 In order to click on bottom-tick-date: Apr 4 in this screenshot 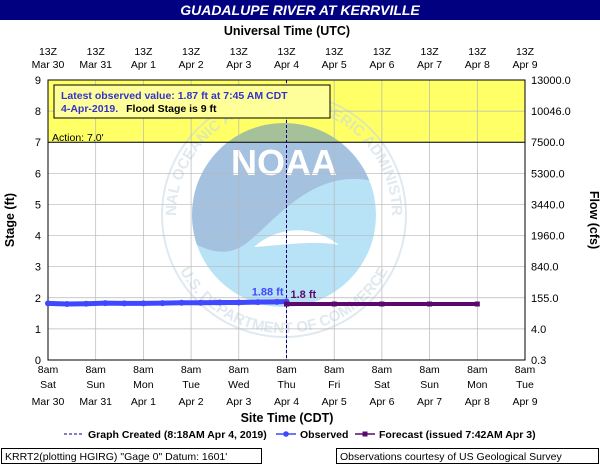, I will do `click(286, 402)`.